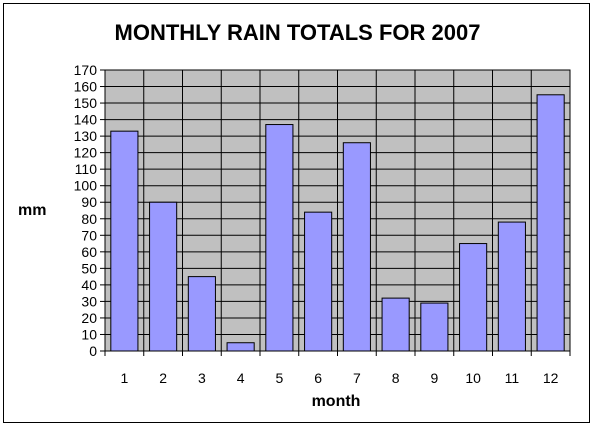  I want to click on x-tick-labels: 1 2 3 4 5 6 7 8 9 10 11 12, so click(339, 378).